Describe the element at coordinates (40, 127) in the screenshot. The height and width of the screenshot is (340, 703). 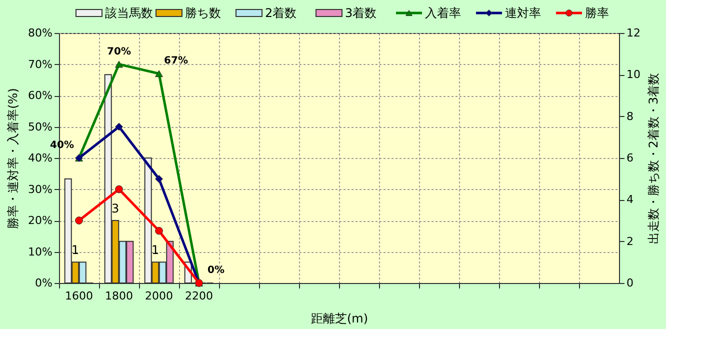
I see `y-tick-label: 50%` at that location.